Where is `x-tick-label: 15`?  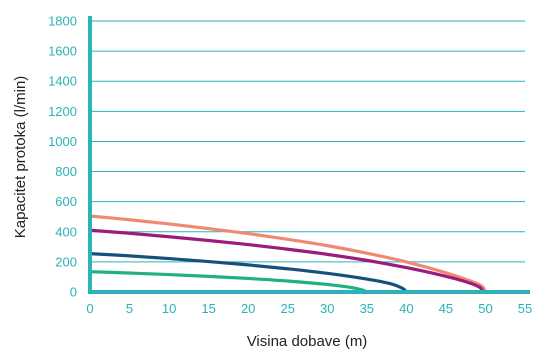
x-tick-label: 15 is located at coordinates (208, 308).